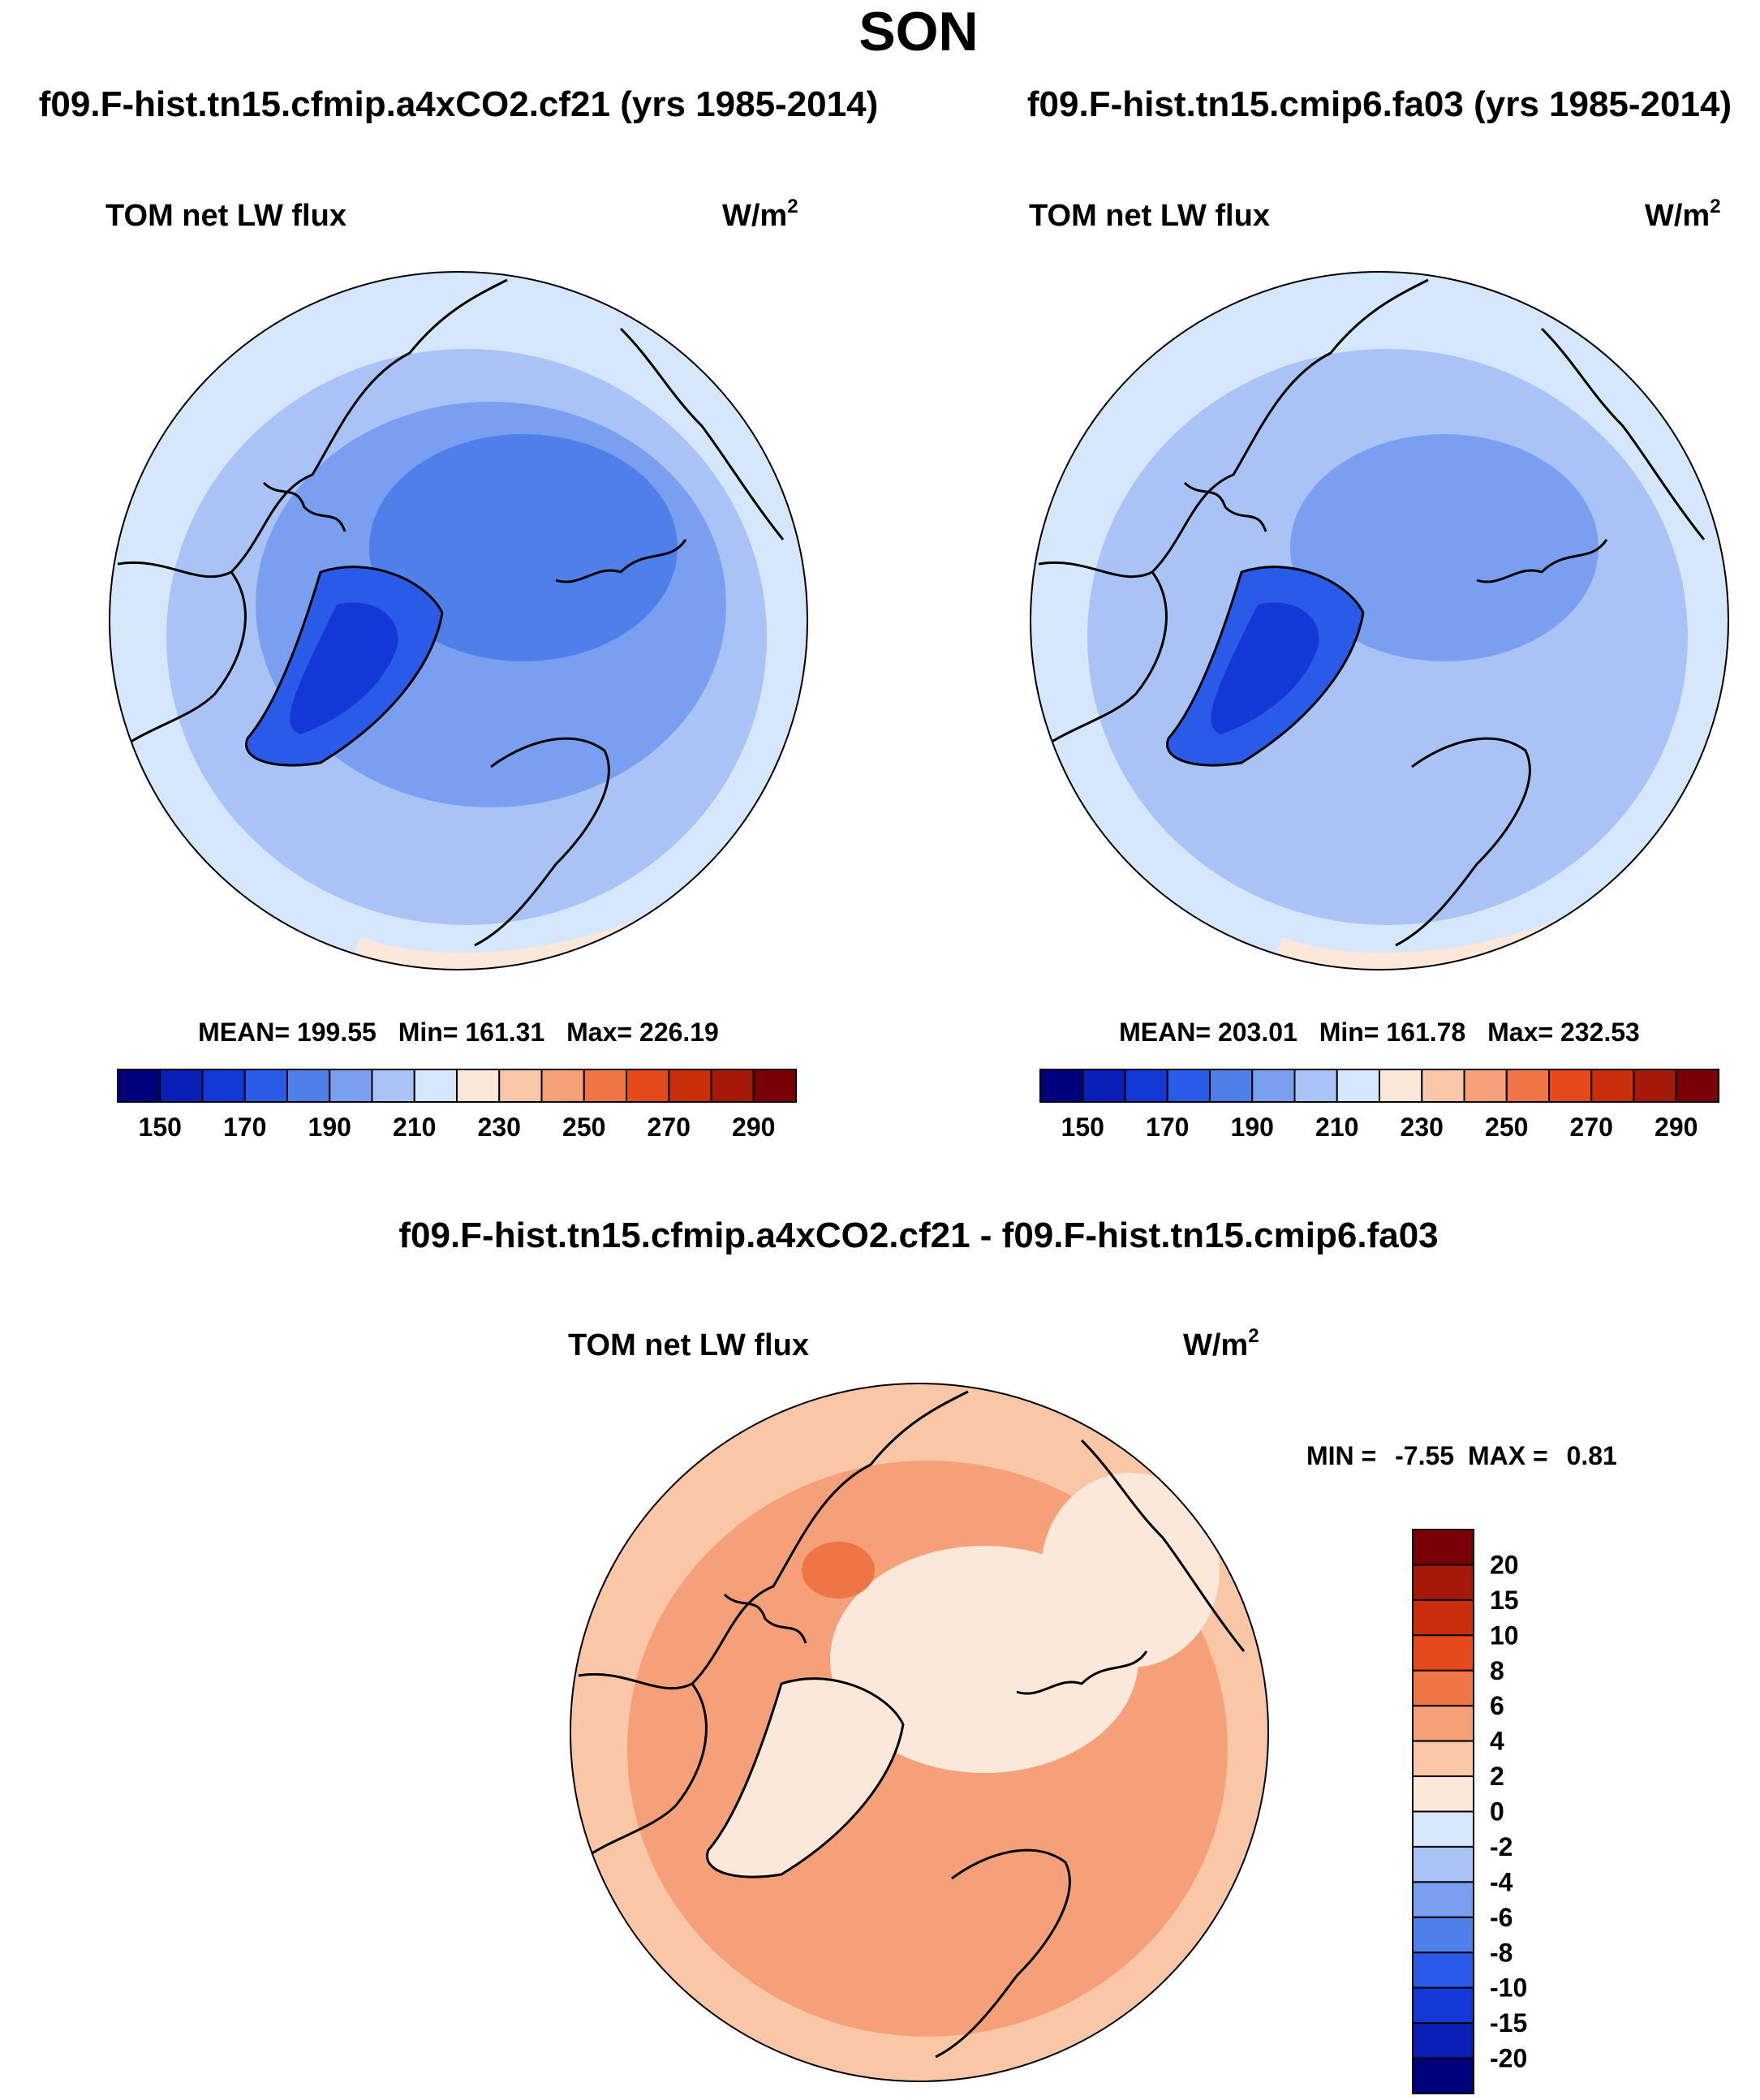  Describe the element at coordinates (1167, 1127) in the screenshot. I see `panel-2-colorbar-tick-label: 170` at that location.